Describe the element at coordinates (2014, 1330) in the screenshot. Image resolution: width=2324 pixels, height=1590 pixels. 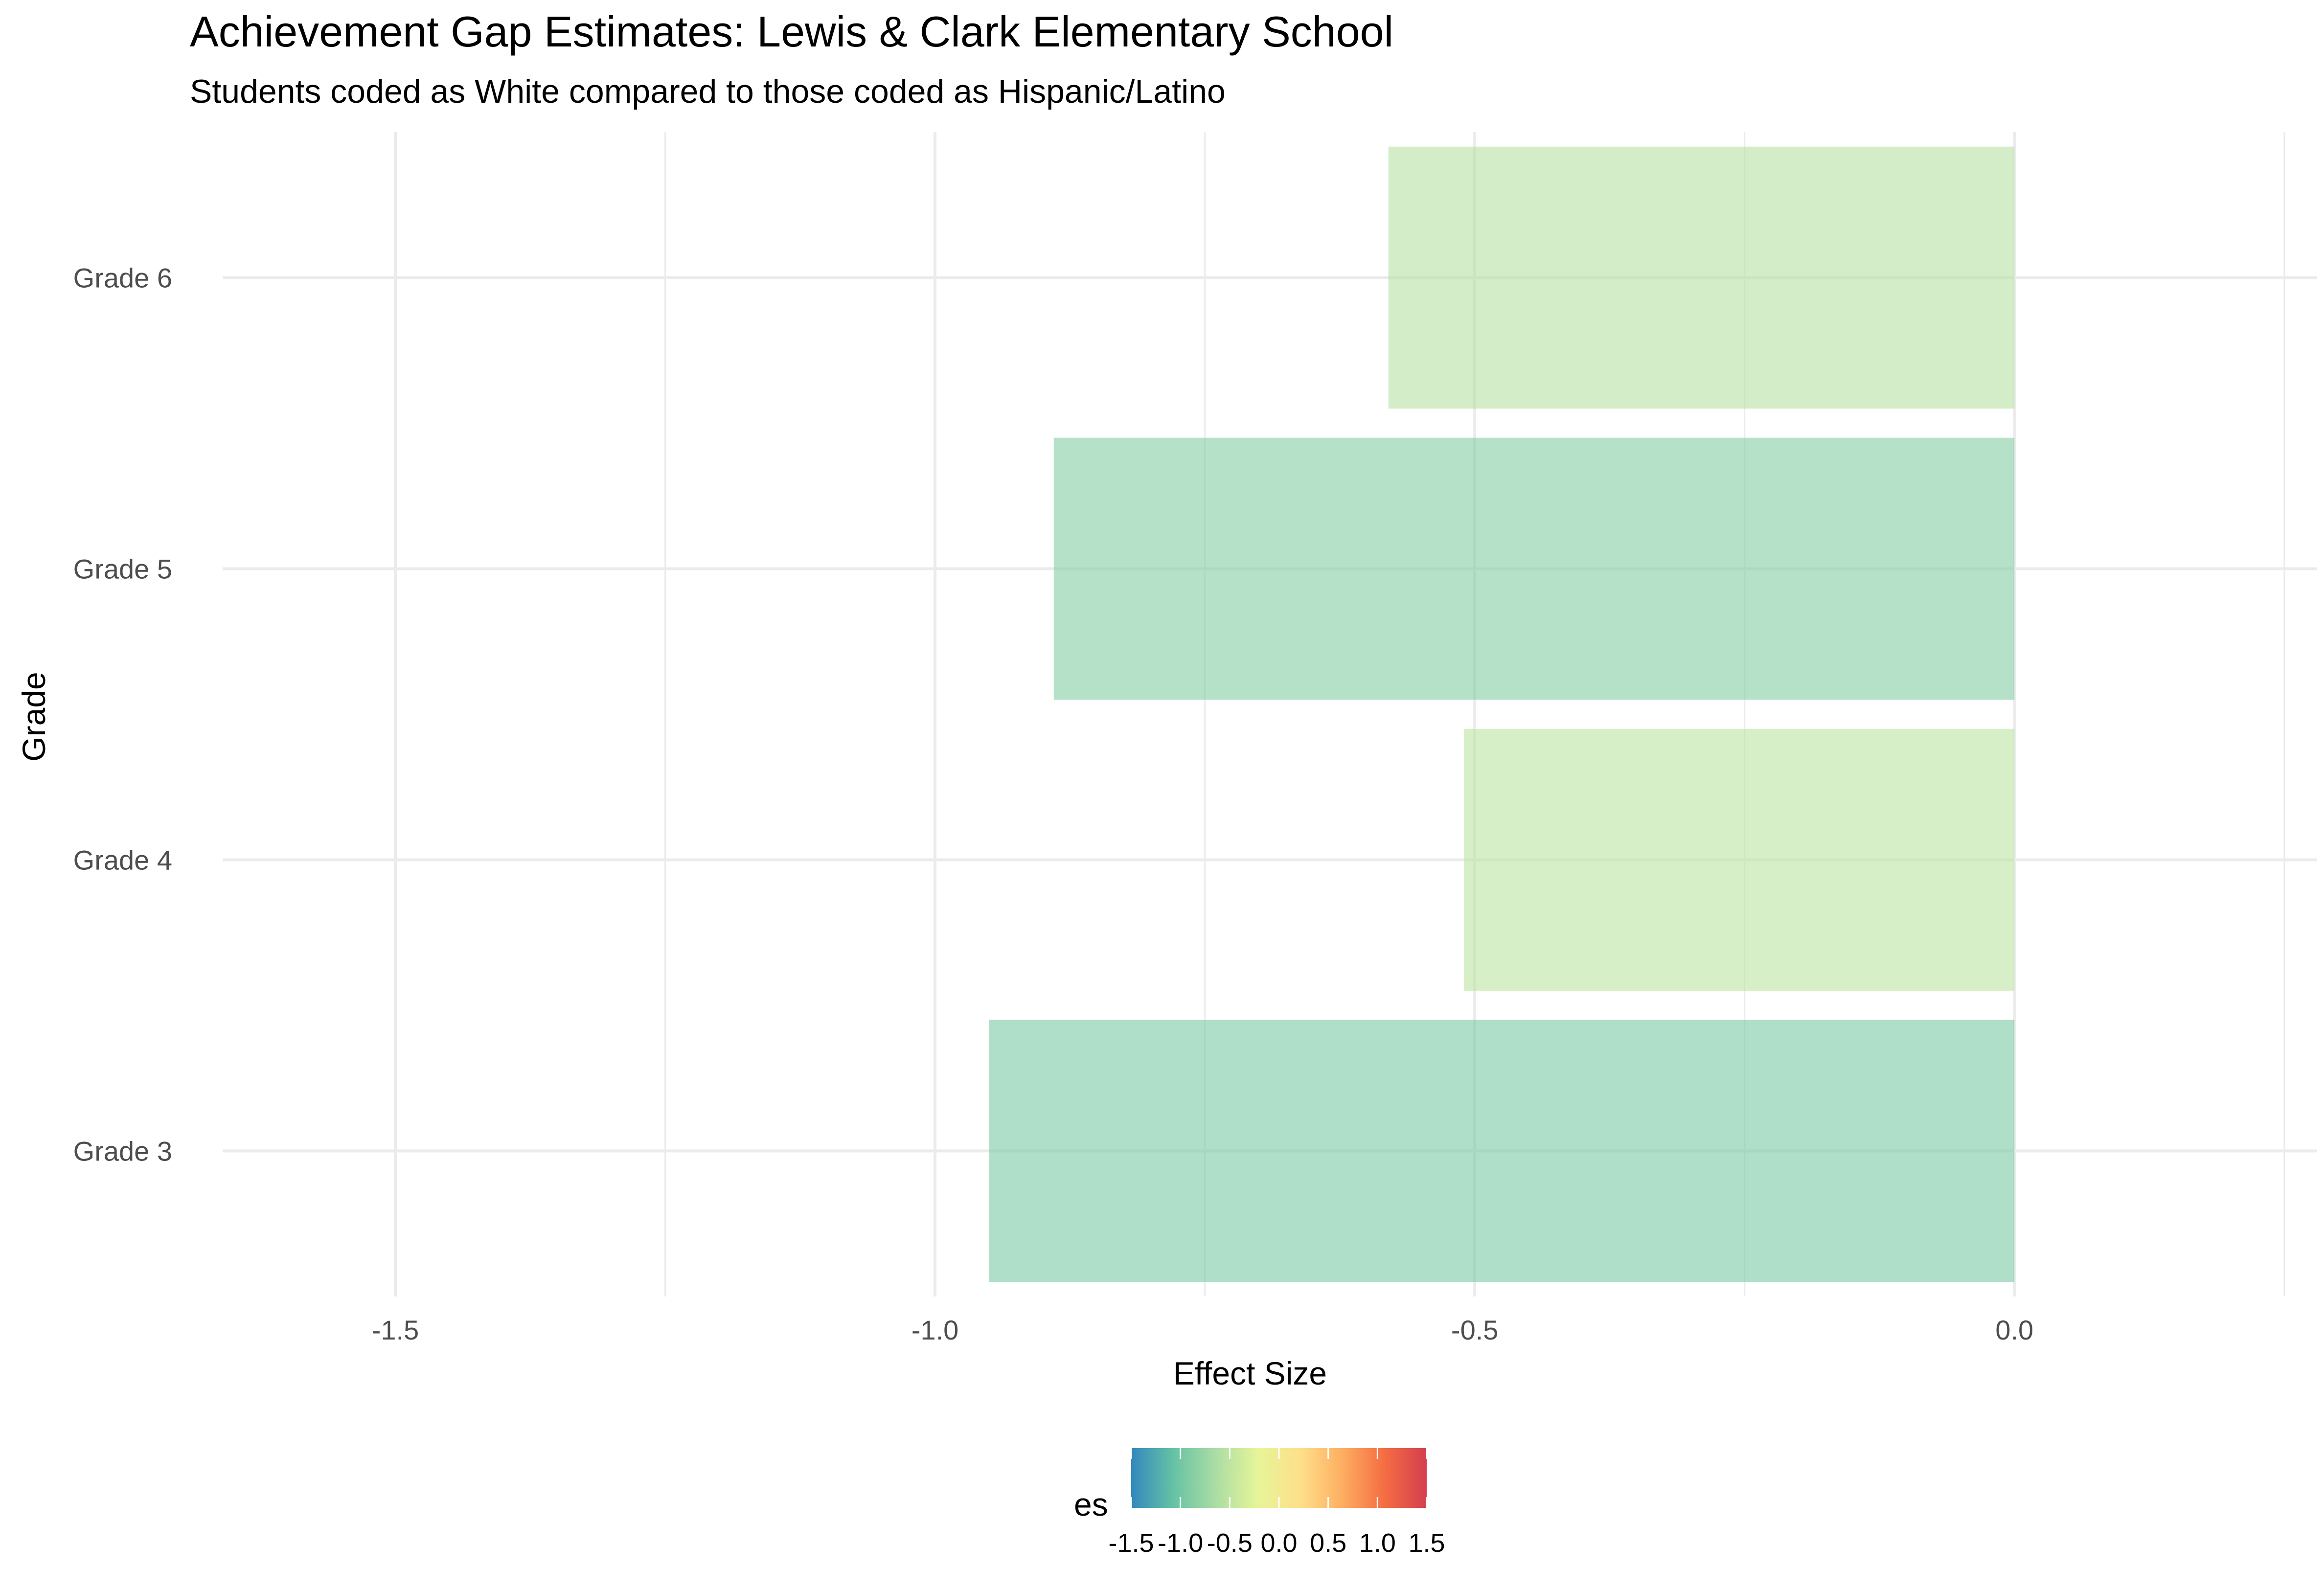
I see `x-tick-label: 0.0` at that location.